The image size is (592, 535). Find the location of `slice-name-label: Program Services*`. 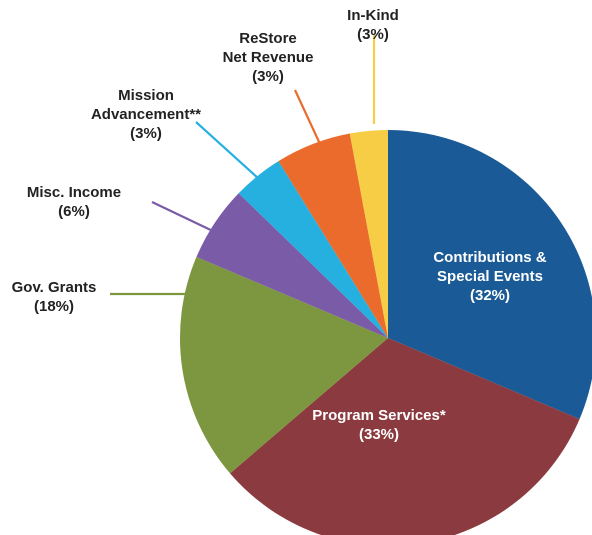

slice-name-label: Program Services* is located at coordinates (379, 415).